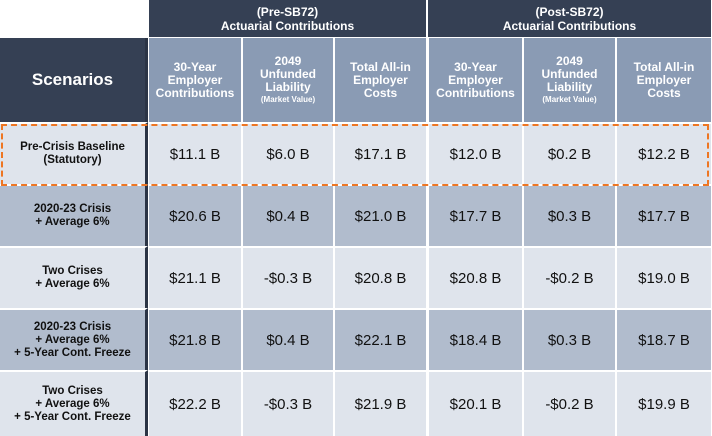 The width and height of the screenshot is (712, 436). What do you see at coordinates (475, 339) in the screenshot?
I see `value-cell: $18.4 B` at bounding box center [475, 339].